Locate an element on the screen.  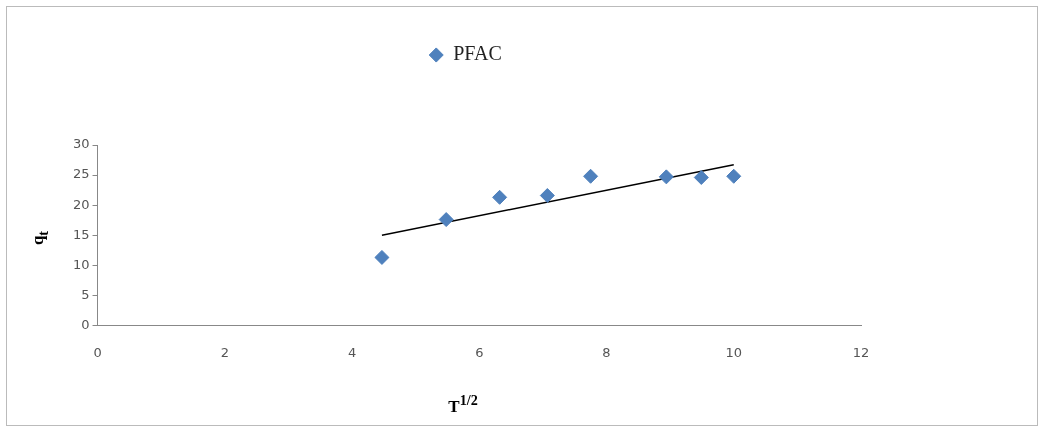
legend-label: PFAC is located at coordinates (477, 53).